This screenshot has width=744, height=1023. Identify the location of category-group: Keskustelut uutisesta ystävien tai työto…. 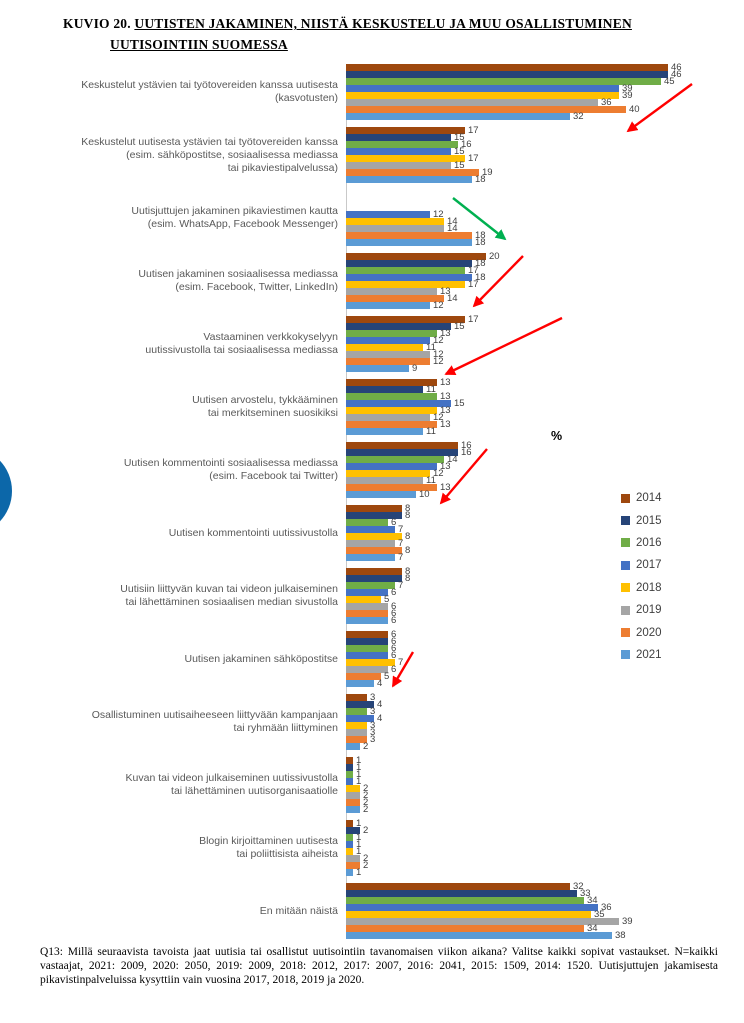
(372, 155).